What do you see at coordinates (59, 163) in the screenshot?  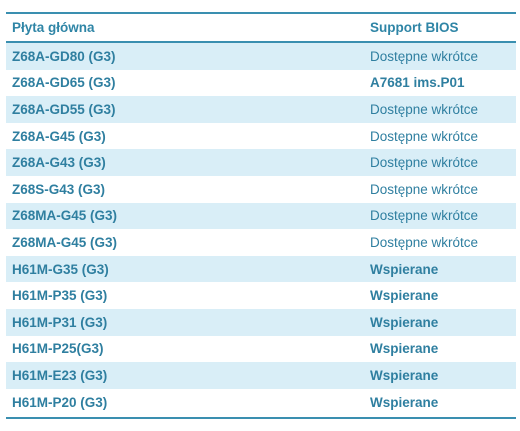 I see `motherboard-model: Z68A-G43 (G3)` at bounding box center [59, 163].